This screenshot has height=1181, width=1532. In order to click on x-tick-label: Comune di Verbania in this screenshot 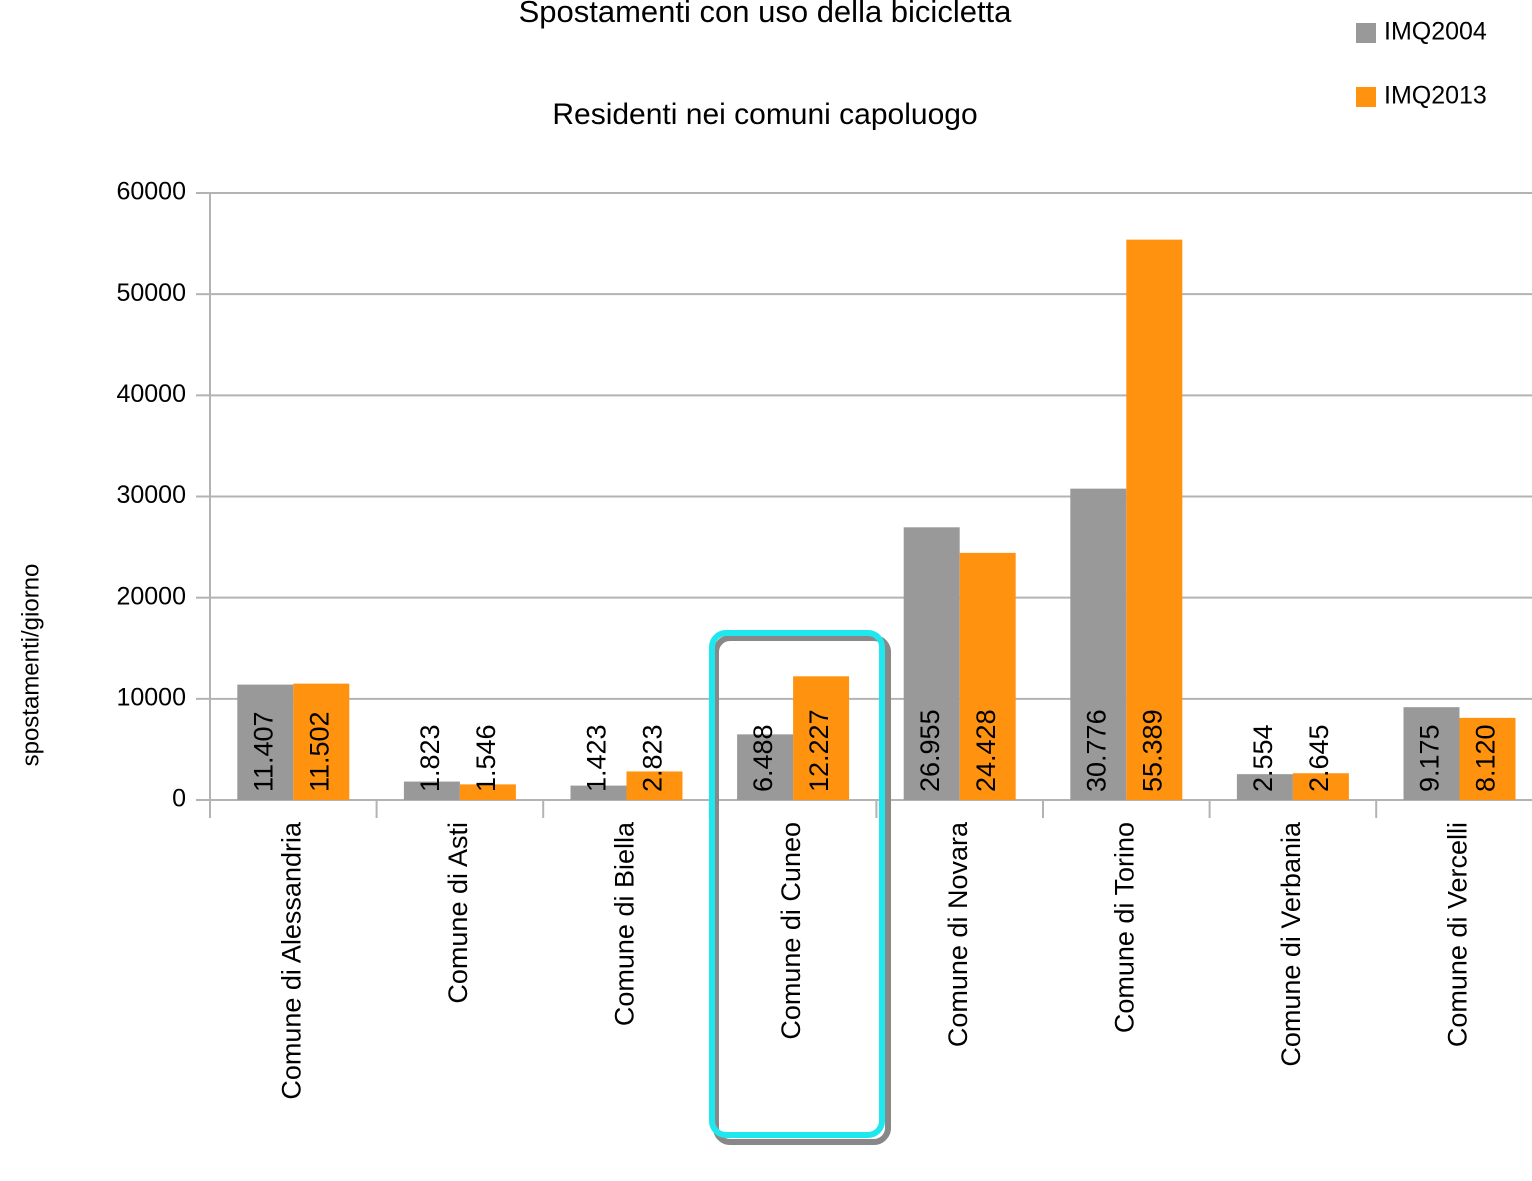, I will do `click(1291, 944)`.